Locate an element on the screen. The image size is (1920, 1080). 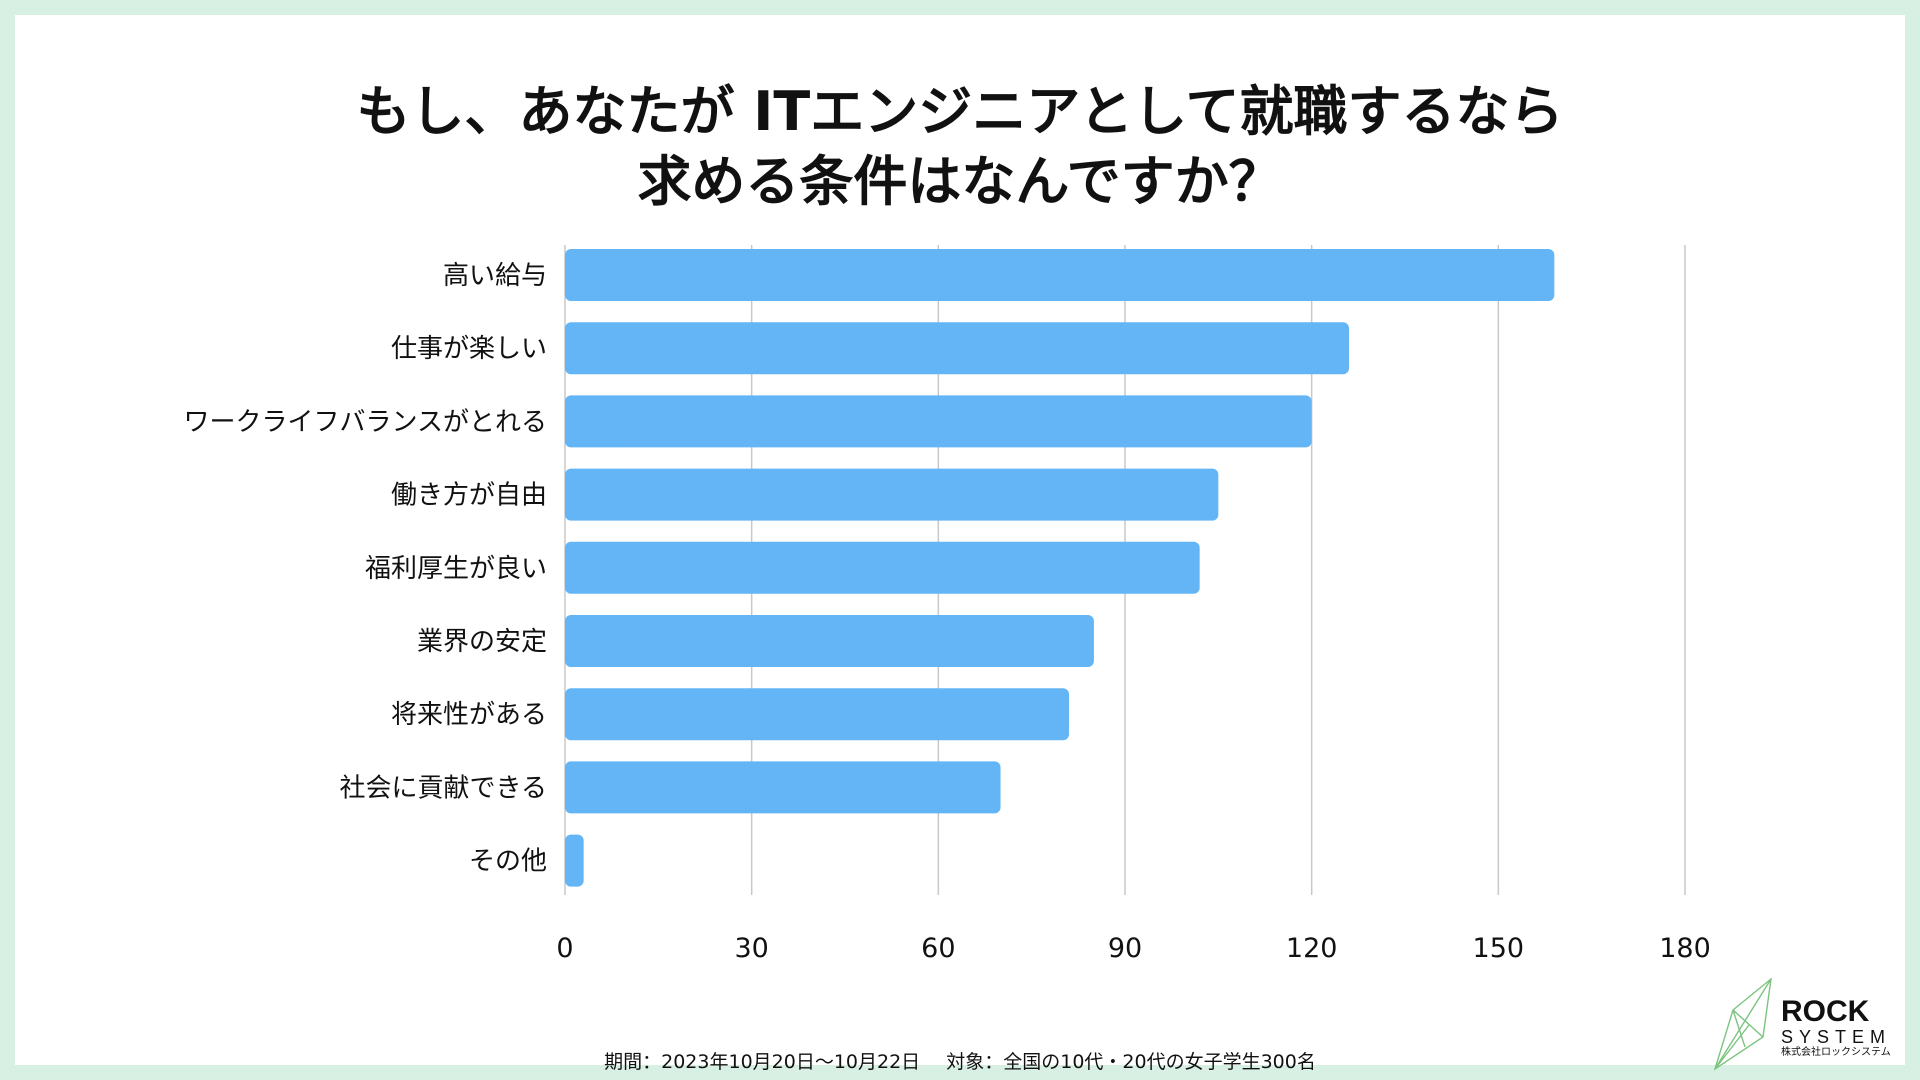
crystal-logo-icon is located at coordinates (1742, 1024).